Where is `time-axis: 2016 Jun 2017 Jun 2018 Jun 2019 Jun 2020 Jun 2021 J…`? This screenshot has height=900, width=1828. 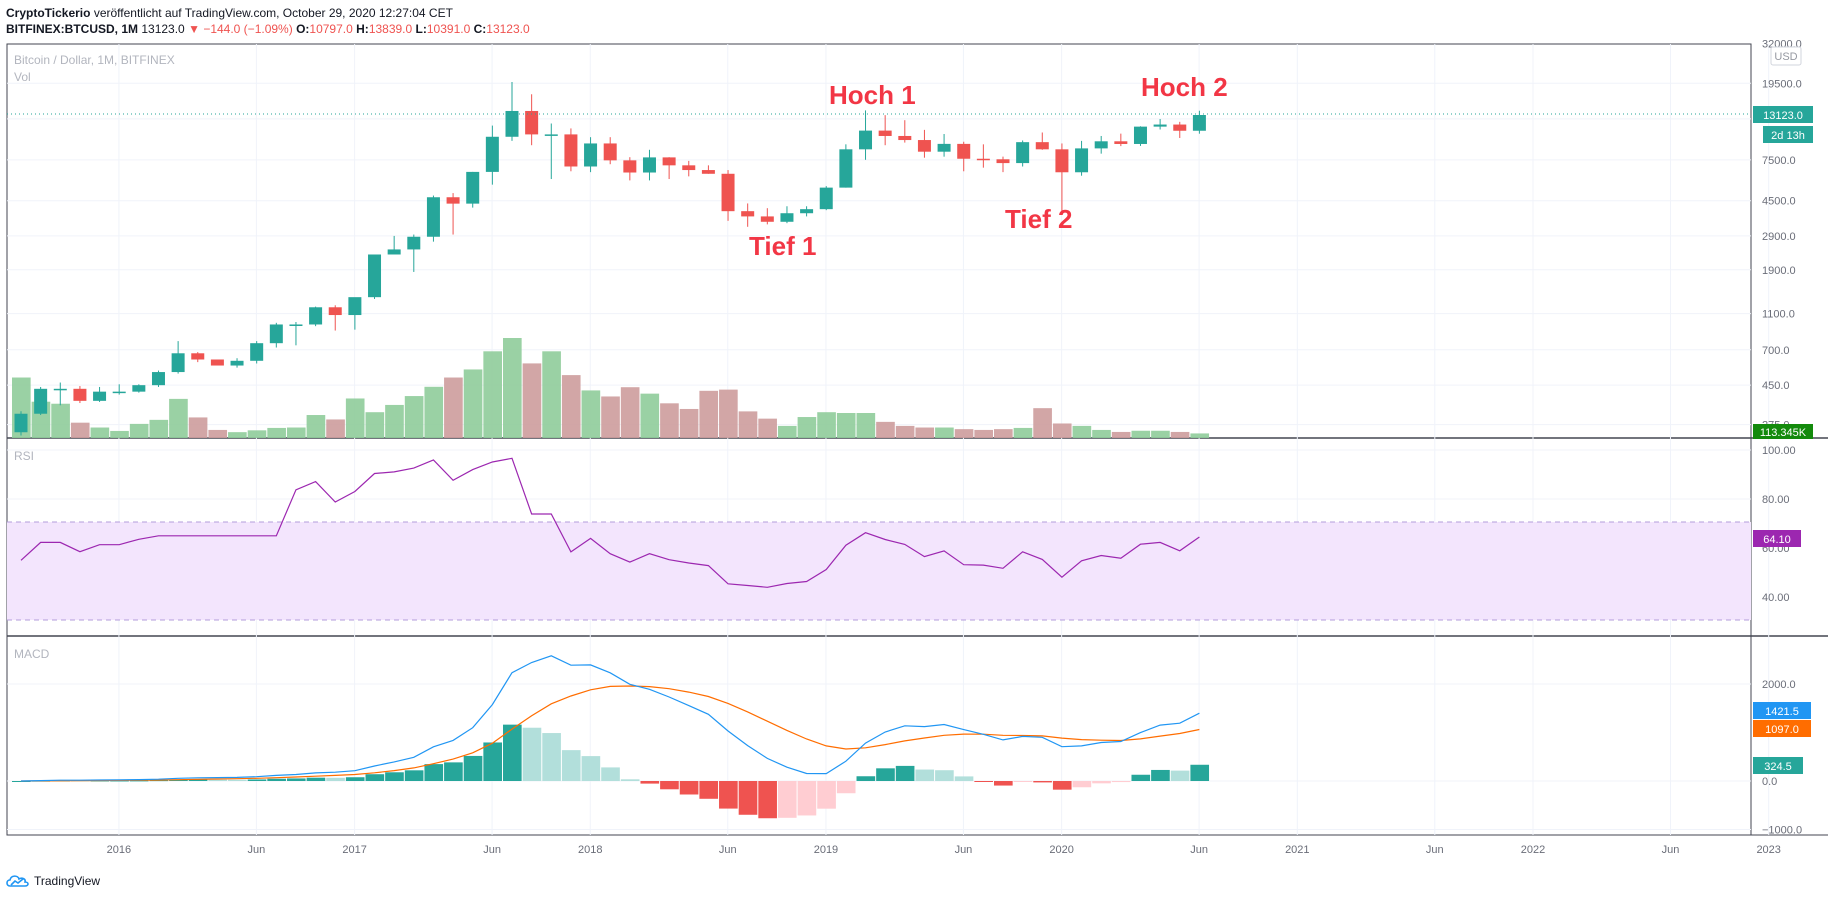
time-axis: 2016 Jun 2017 Jun 2018 Jun 2019 Jun 2020 Jun 2021 J… is located at coordinates (944, 850).